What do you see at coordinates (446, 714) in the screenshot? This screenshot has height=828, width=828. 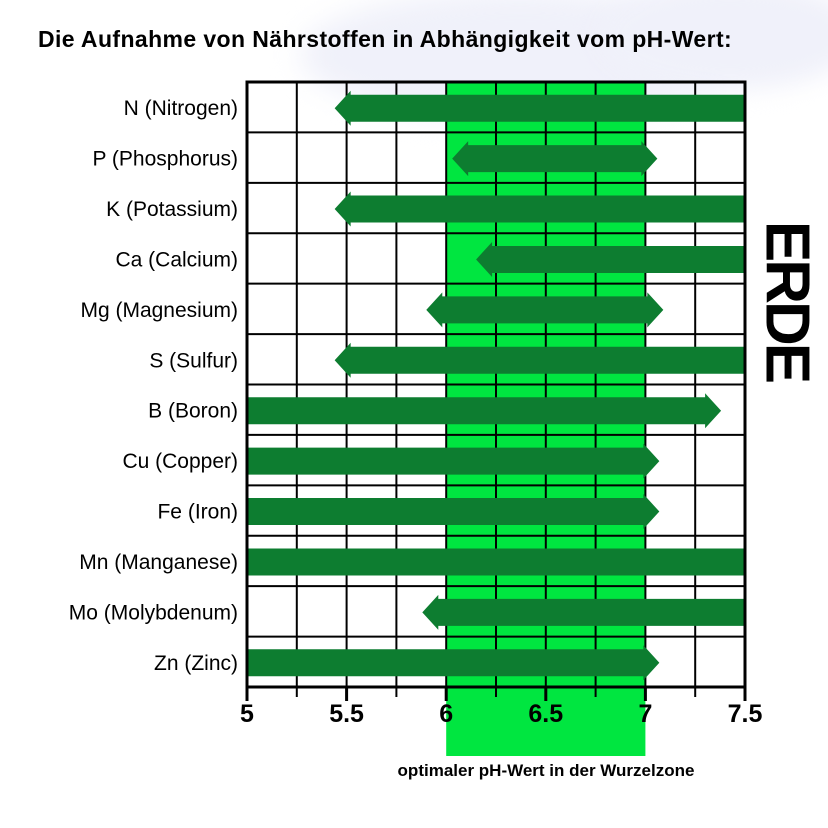 I see `x-tick-label: 6` at bounding box center [446, 714].